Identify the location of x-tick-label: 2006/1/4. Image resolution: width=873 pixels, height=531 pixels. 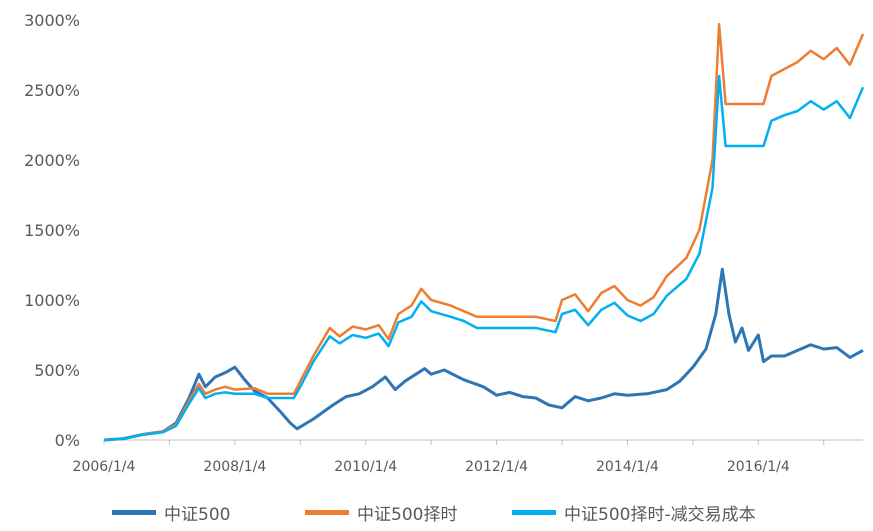
(104, 467).